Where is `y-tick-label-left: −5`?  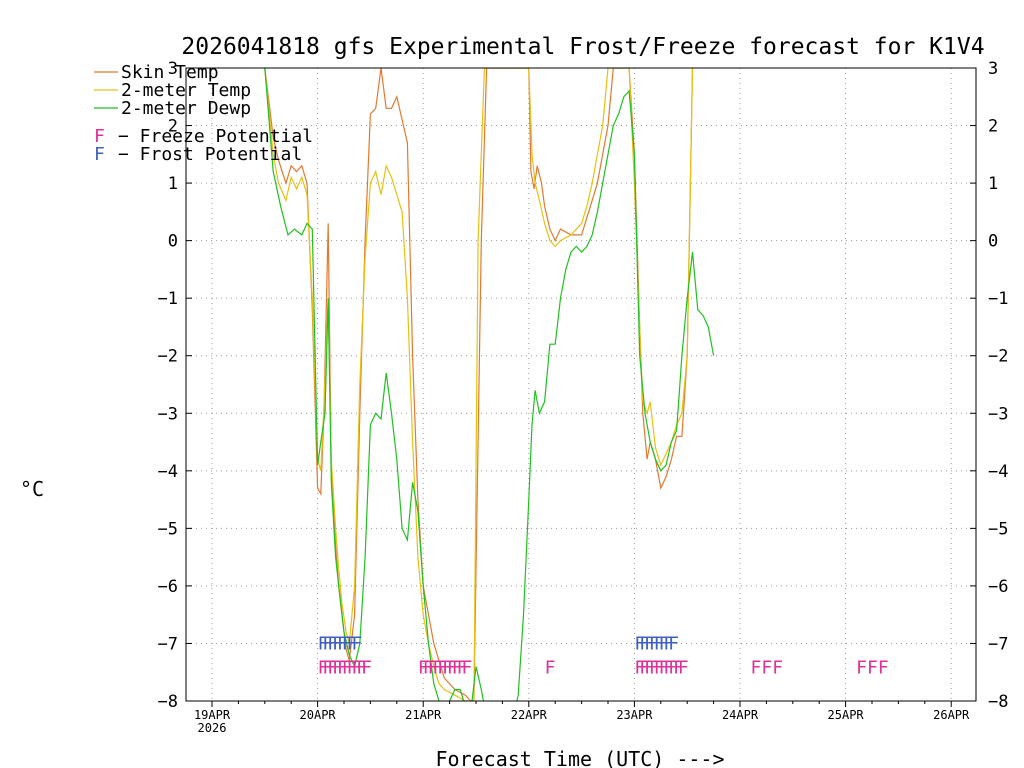
y-tick-label-left: −5 is located at coordinates (168, 529).